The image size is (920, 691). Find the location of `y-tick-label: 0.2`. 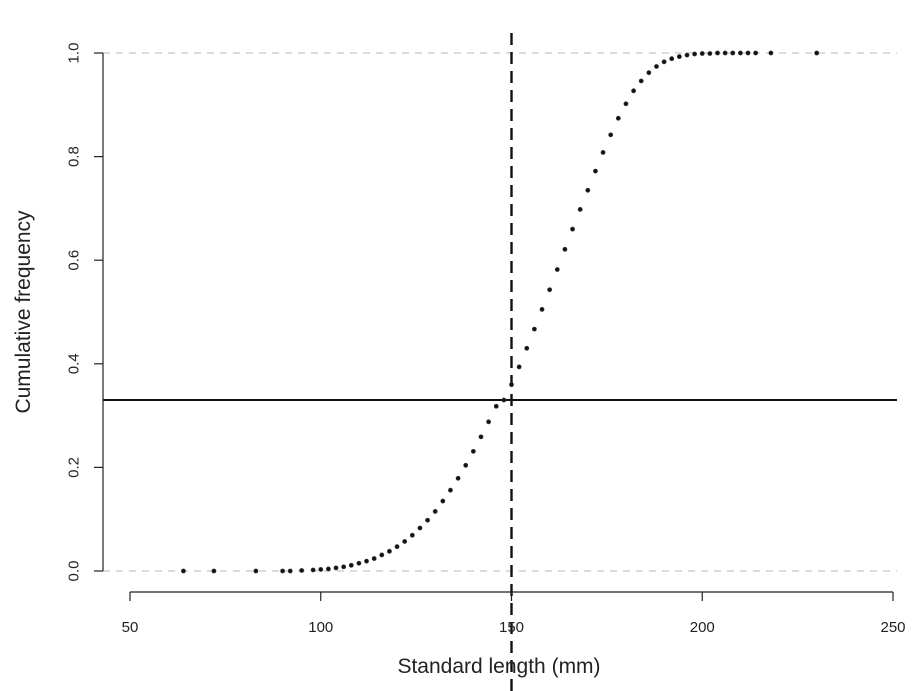

y-tick-label: 0.2 is located at coordinates (74, 467).